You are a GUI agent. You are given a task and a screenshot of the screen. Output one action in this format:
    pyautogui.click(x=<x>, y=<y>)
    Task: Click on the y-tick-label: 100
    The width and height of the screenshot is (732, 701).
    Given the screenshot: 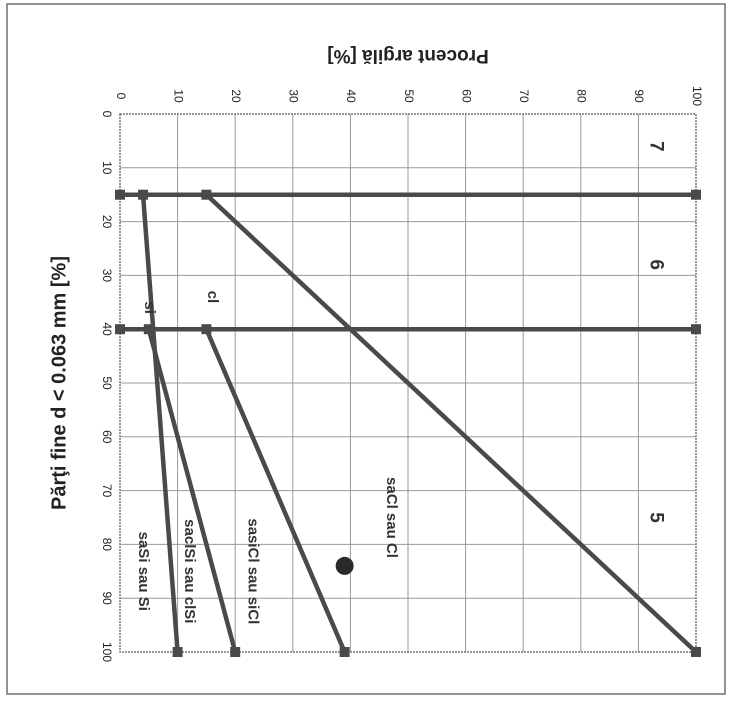 What is the action you would take?
    pyautogui.click(x=697, y=96)
    